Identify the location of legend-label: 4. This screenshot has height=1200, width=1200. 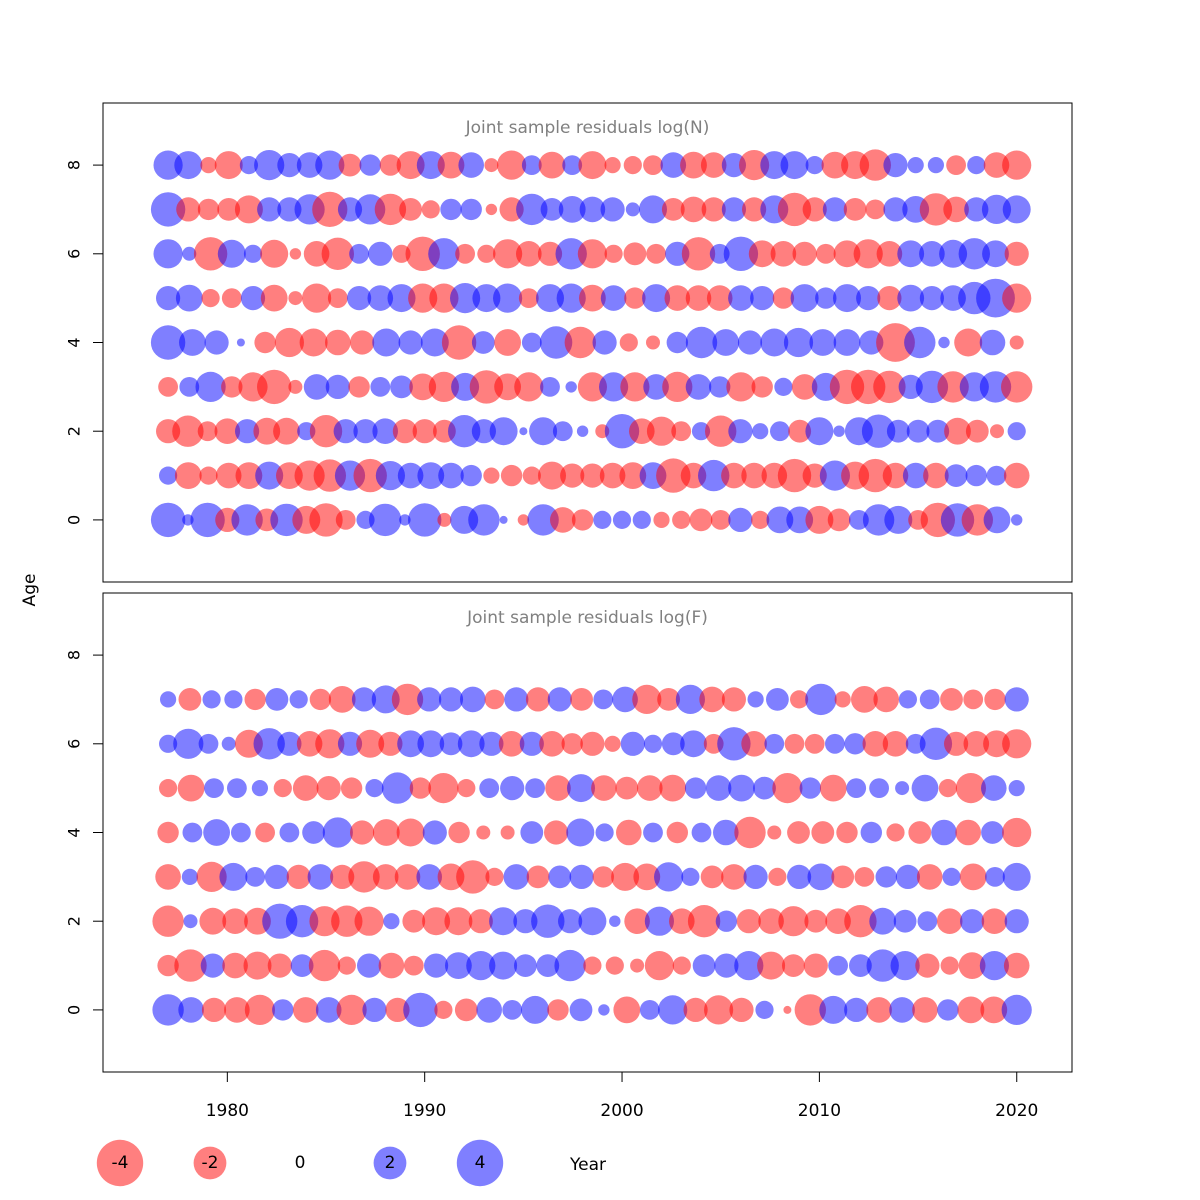
(480, 1163).